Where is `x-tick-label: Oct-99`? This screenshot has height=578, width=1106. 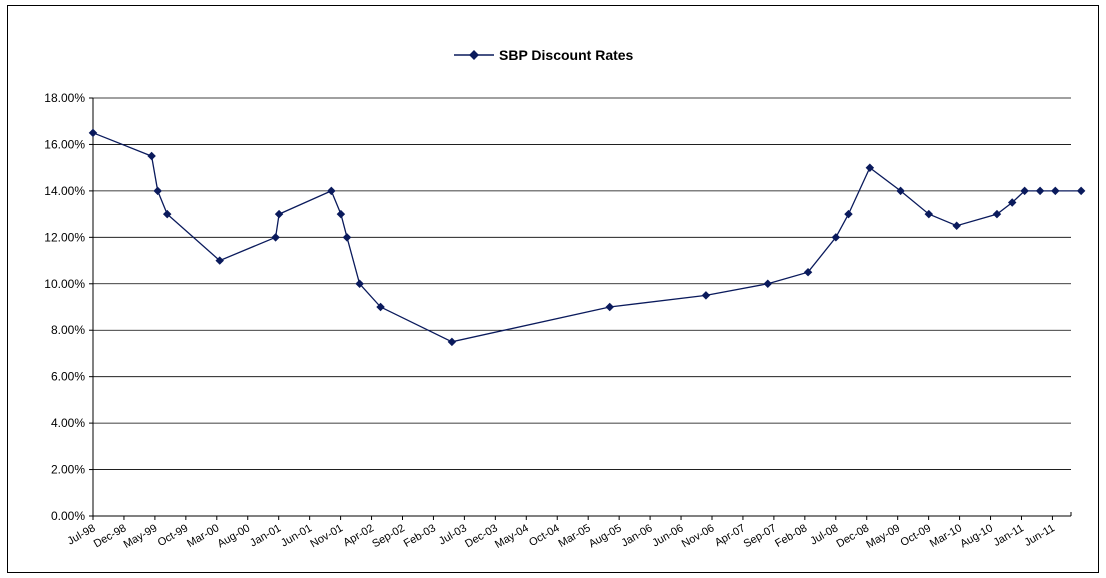 x-tick-label: Oct-99 is located at coordinates (173, 535).